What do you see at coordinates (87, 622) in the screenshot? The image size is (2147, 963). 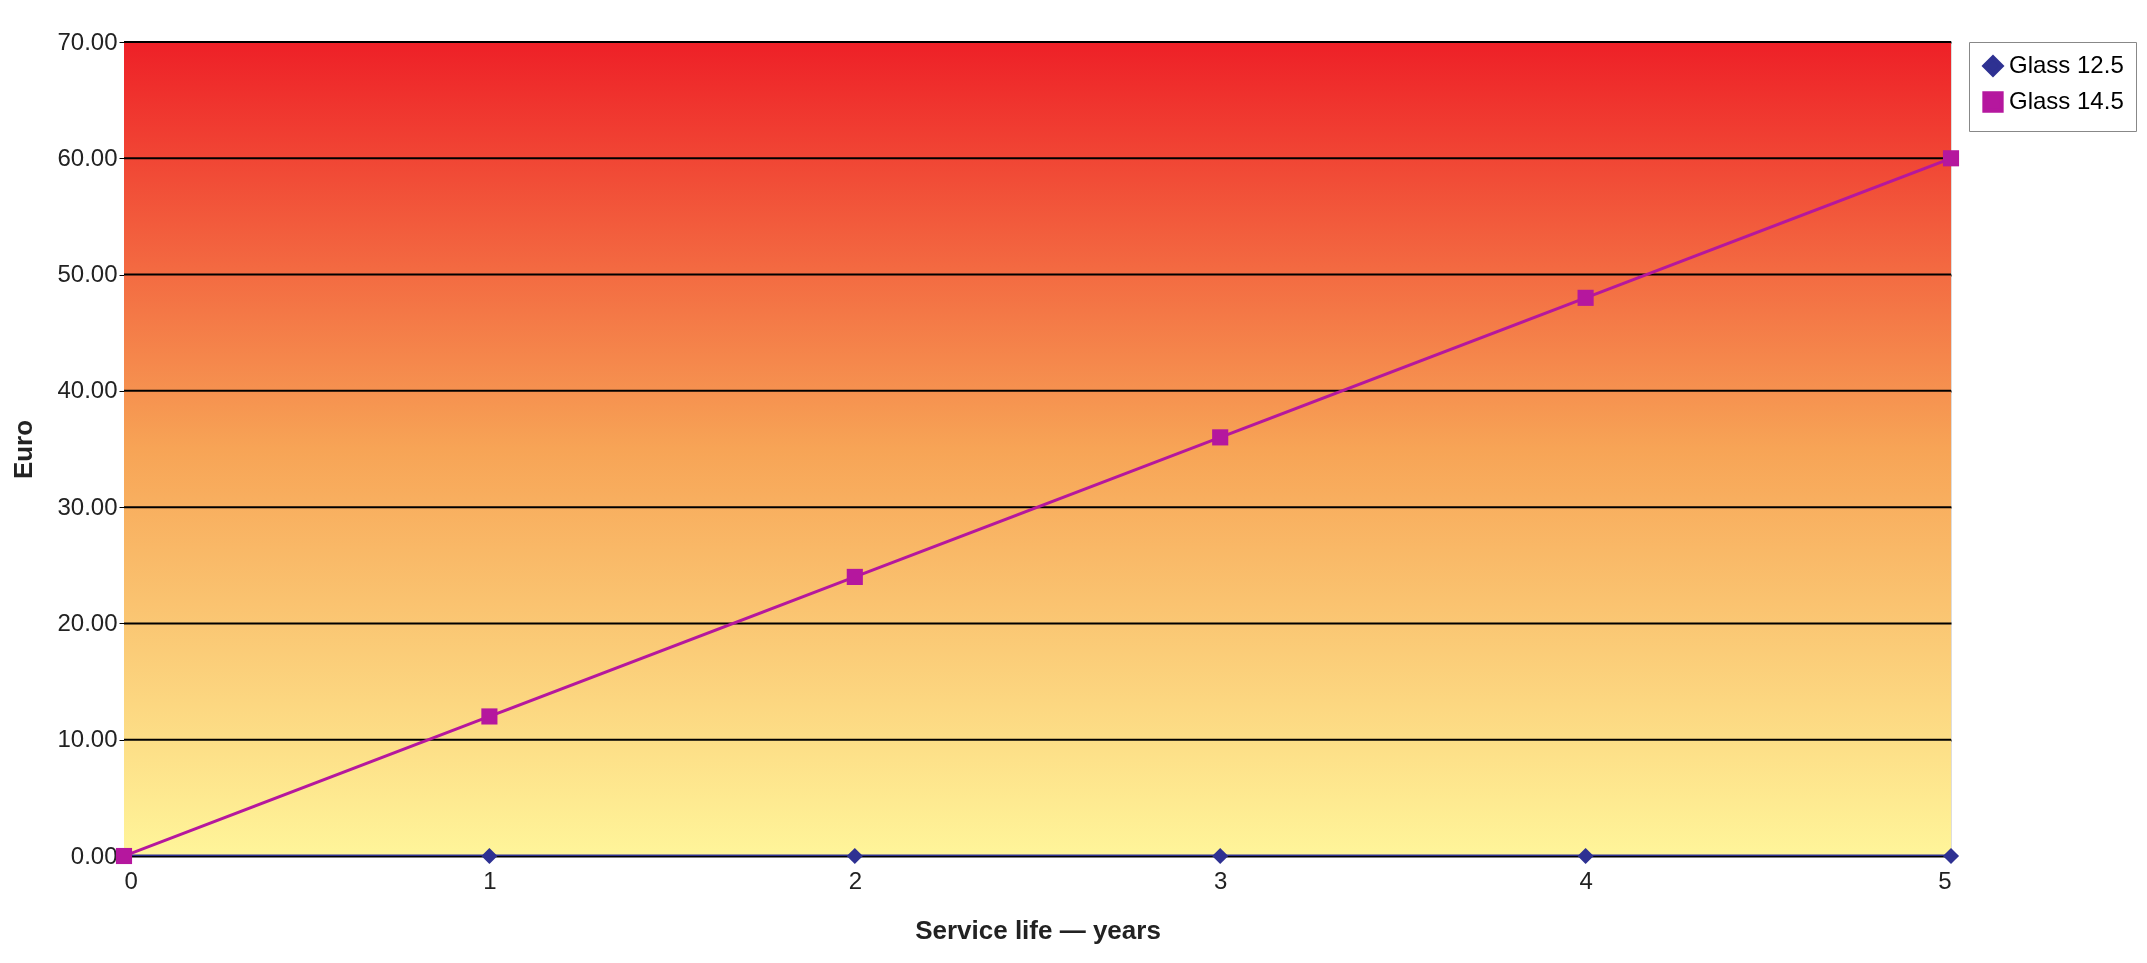 I see `y-tick-label: 20.00` at bounding box center [87, 622].